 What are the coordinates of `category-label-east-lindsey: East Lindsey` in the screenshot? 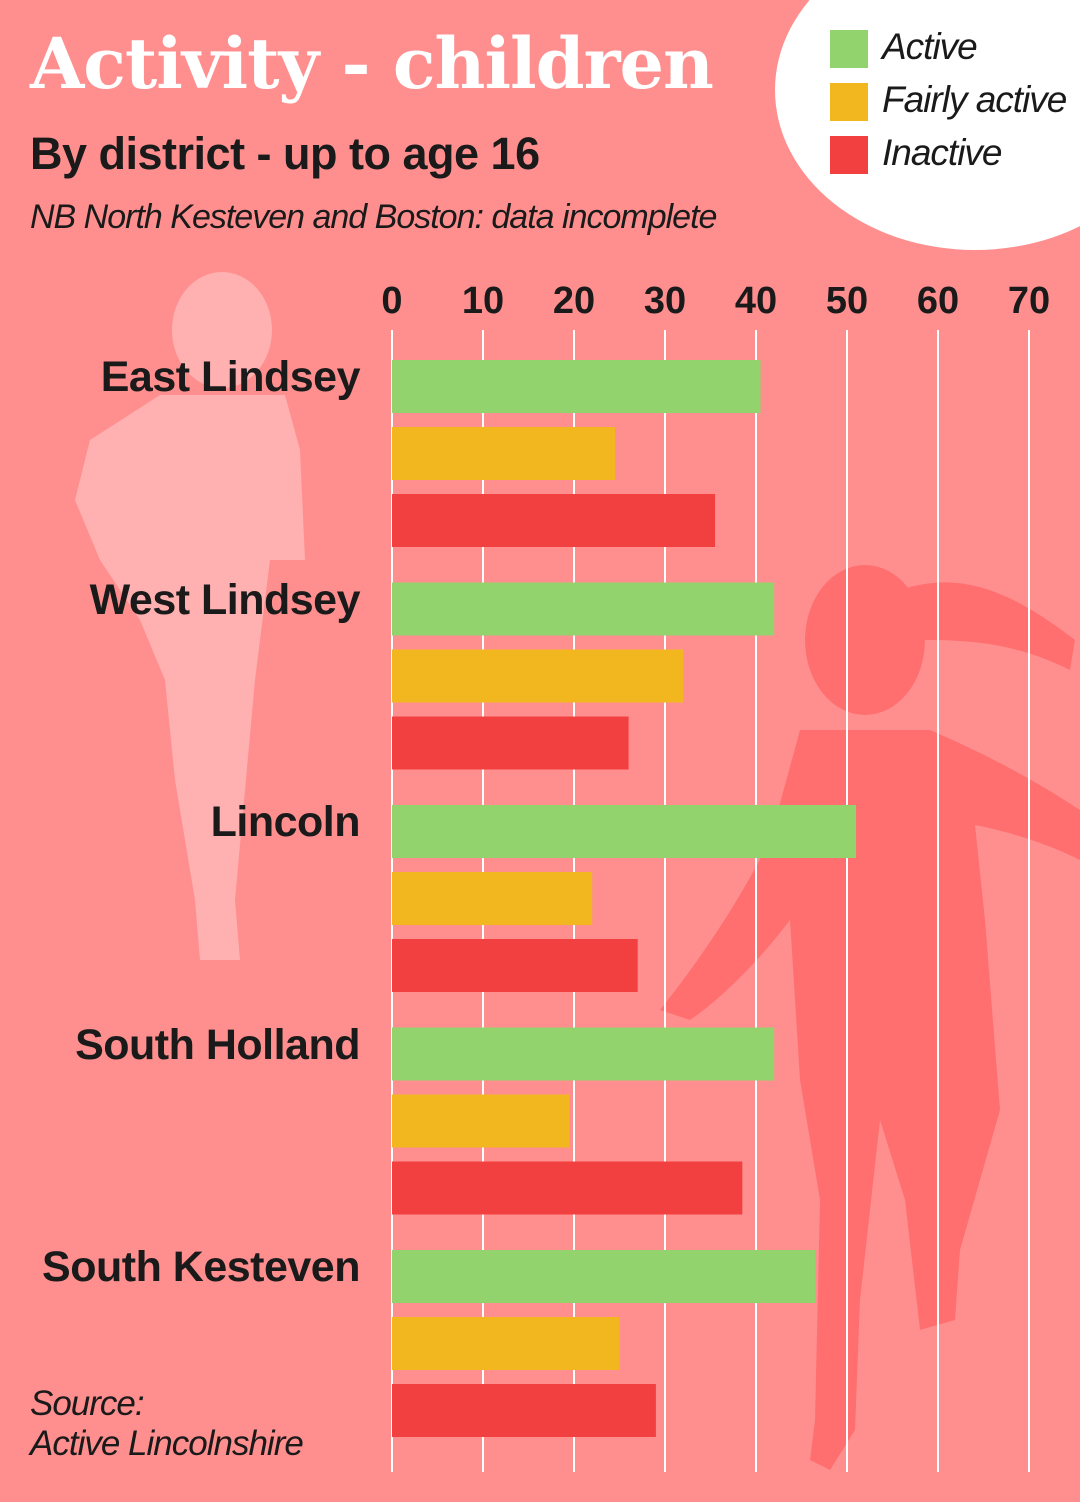 It's located at (230, 377).